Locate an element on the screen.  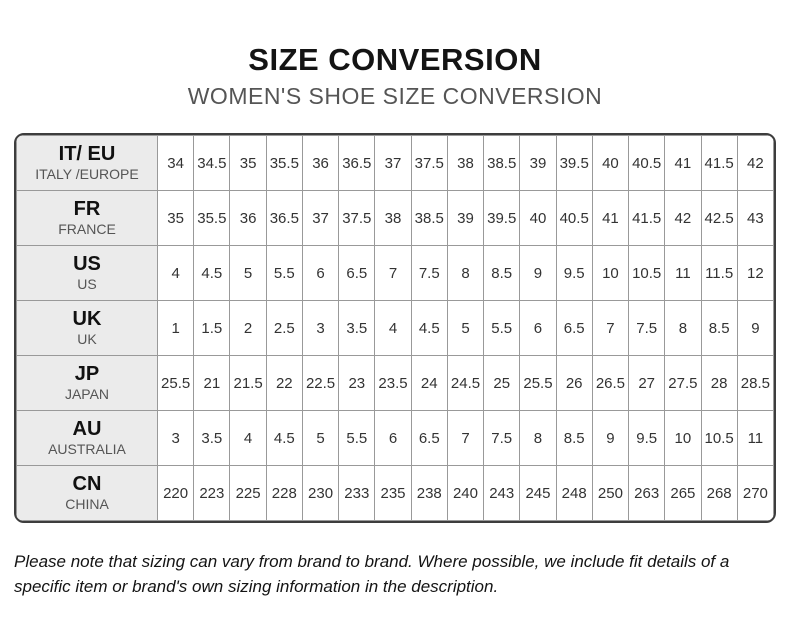
region-code: FR is located at coordinates (87, 208).